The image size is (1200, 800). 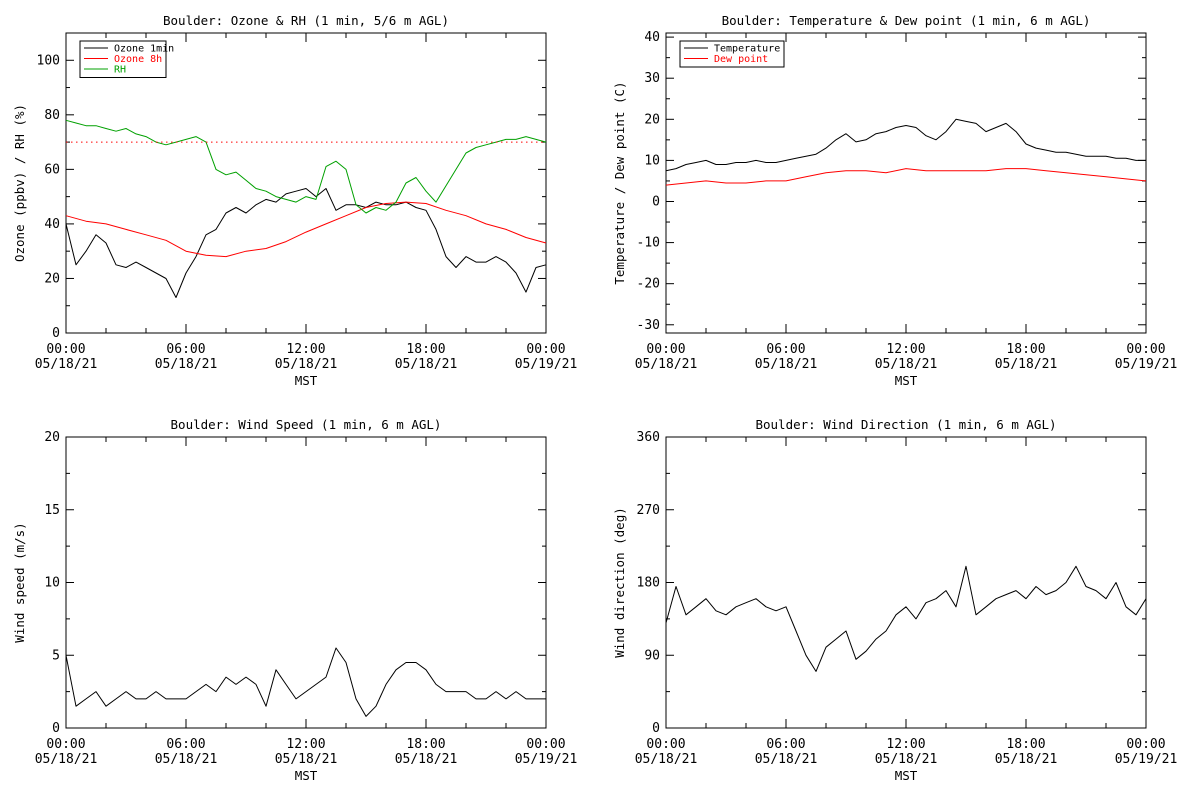 What do you see at coordinates (19, 183) in the screenshot?
I see `y-axis-label: Ozone (ppbv) / RH (%)` at bounding box center [19, 183].